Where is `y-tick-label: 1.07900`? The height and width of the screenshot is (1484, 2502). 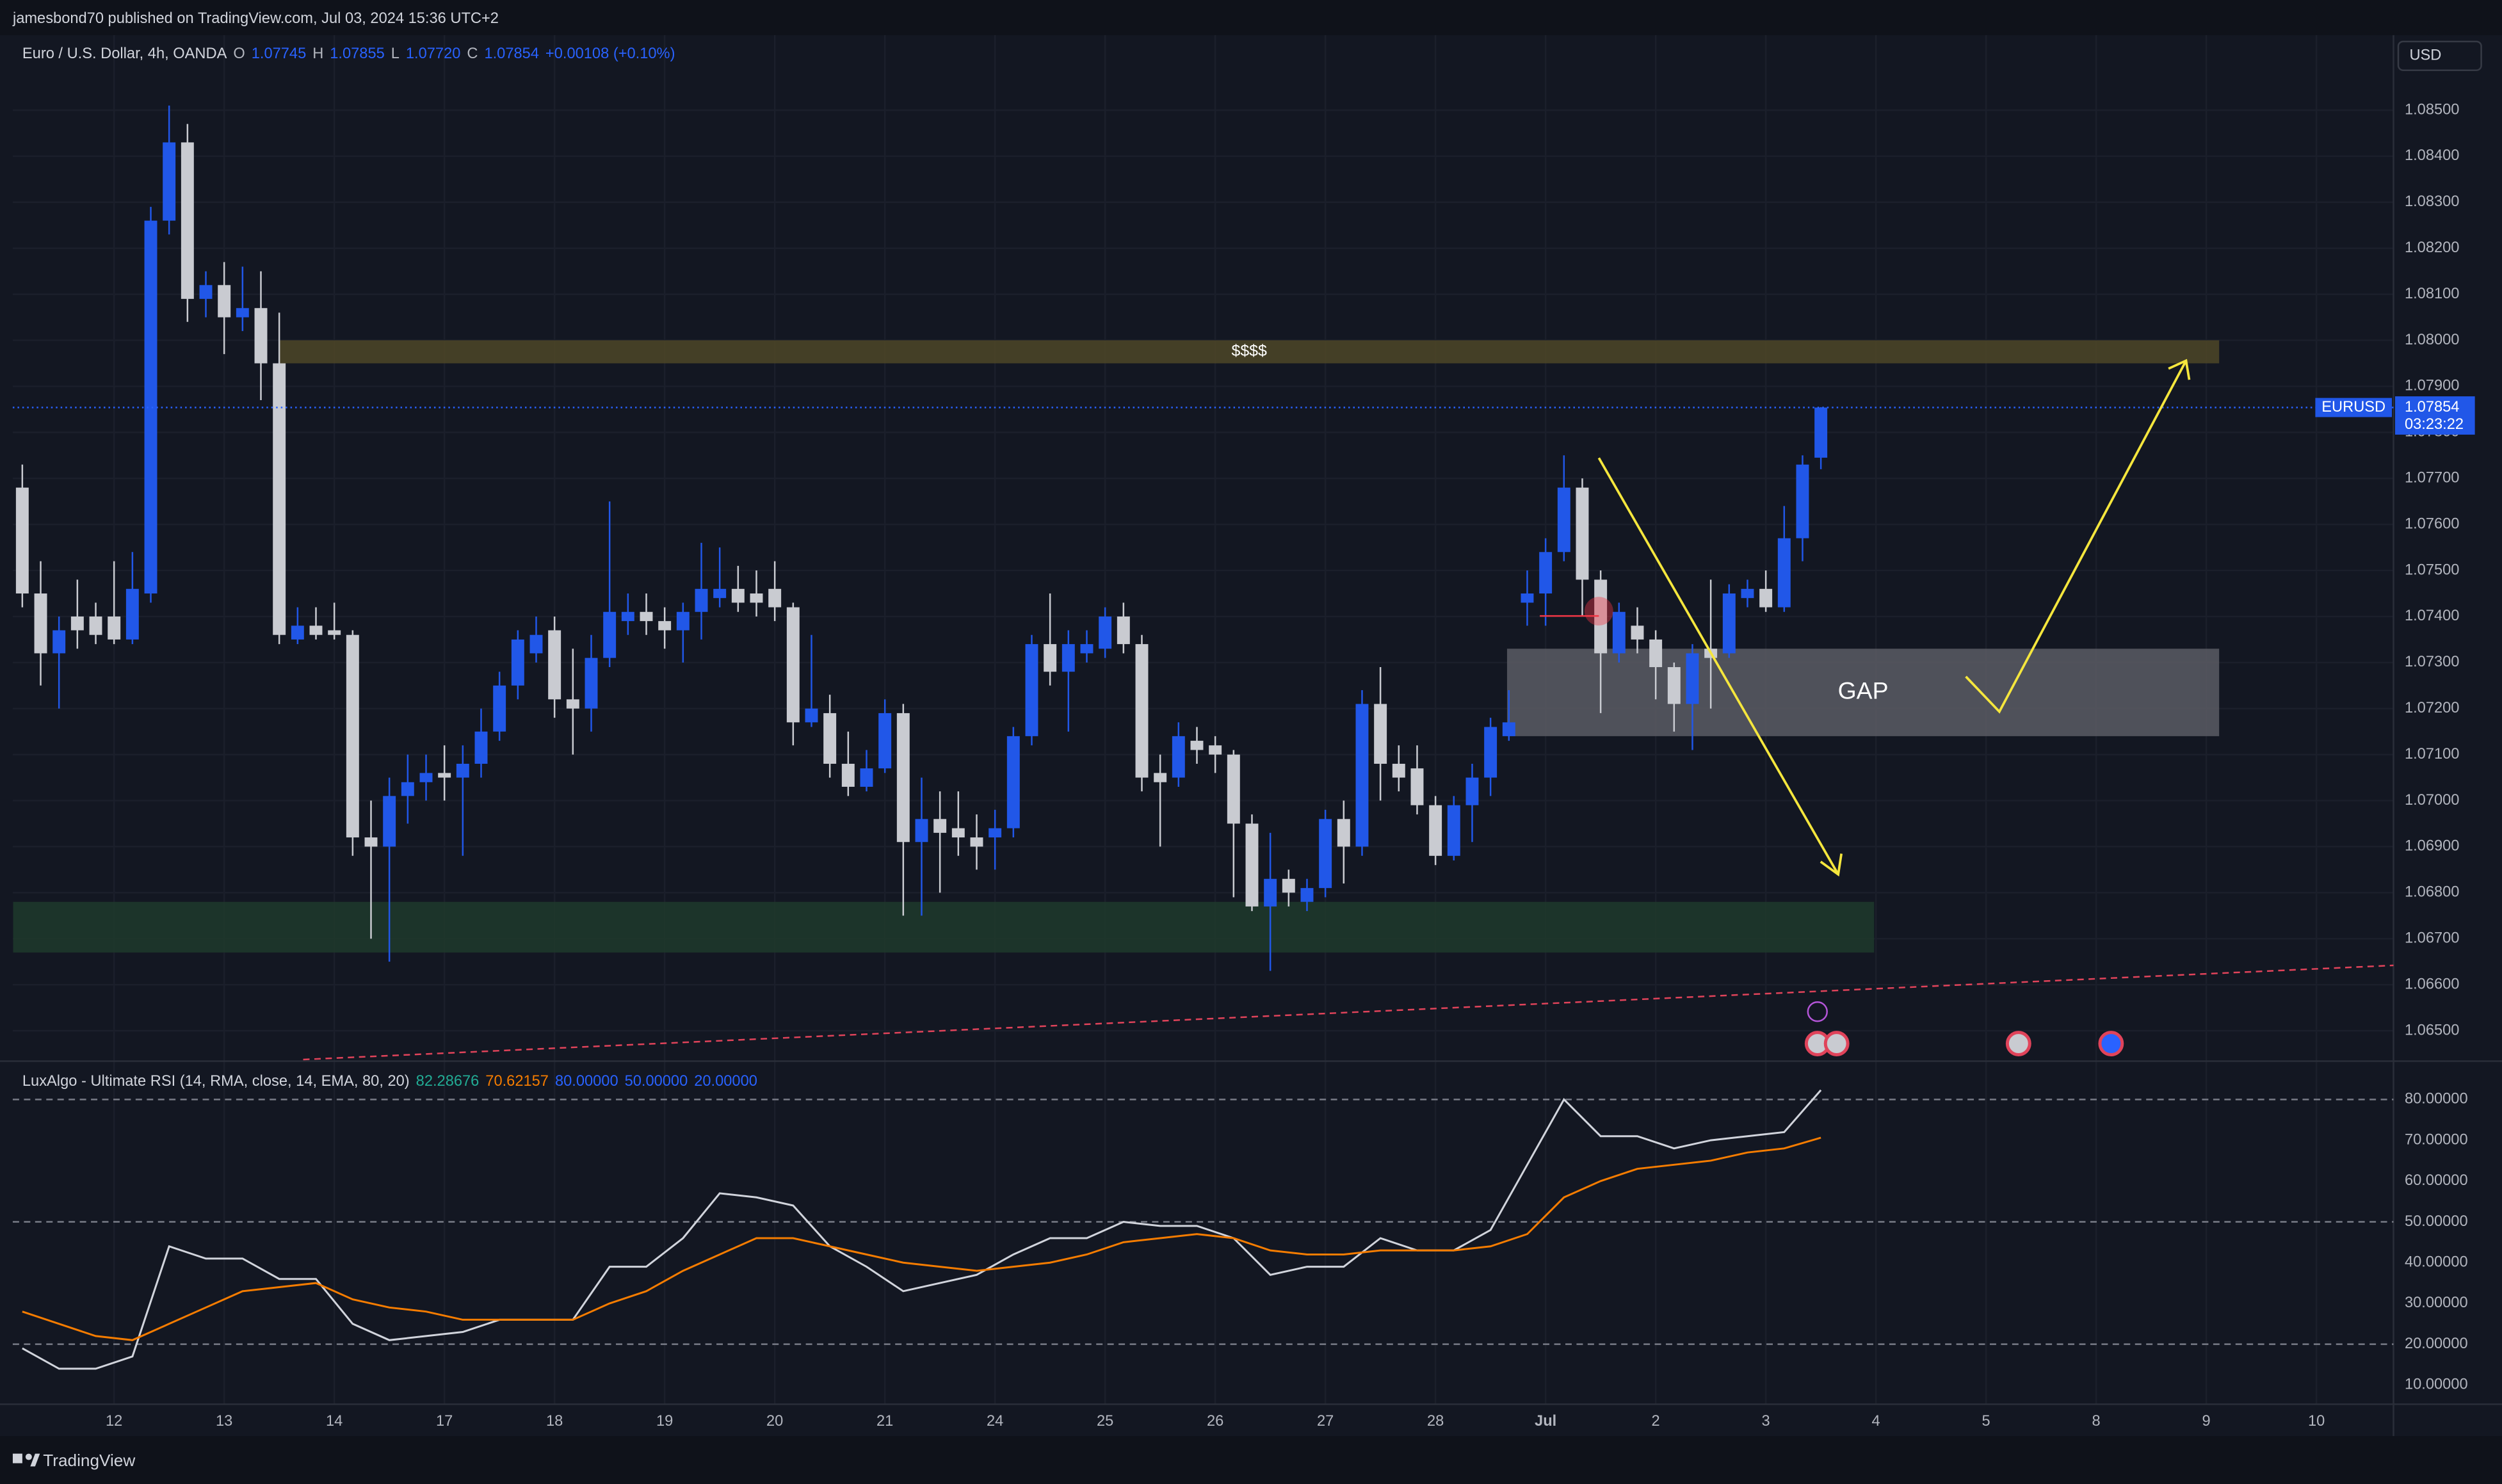
y-tick-label: 1.07900 is located at coordinates (2432, 386).